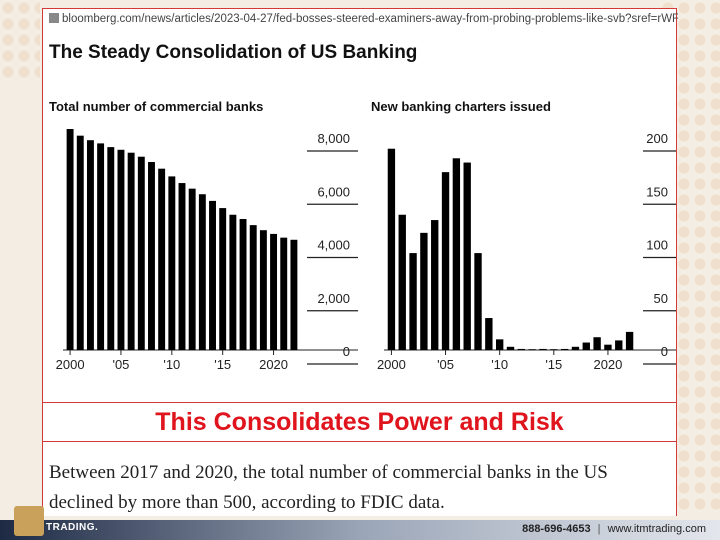 The image size is (720, 540). What do you see at coordinates (607, 364) in the screenshot?
I see `chart-1-x-tick-label-4: 2020` at bounding box center [607, 364].